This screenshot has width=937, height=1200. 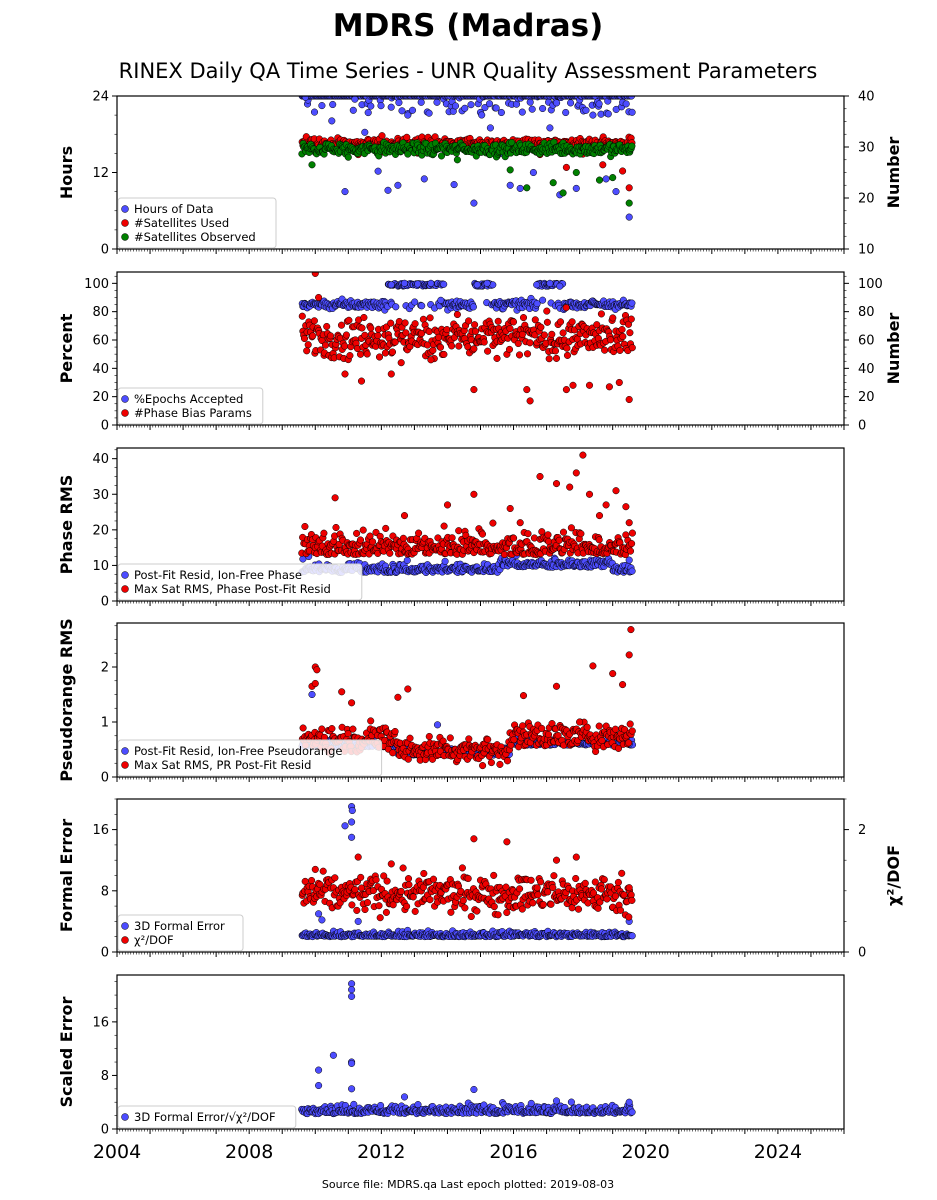 I want to click on y2-tick-label: 20, so click(x=866, y=397).